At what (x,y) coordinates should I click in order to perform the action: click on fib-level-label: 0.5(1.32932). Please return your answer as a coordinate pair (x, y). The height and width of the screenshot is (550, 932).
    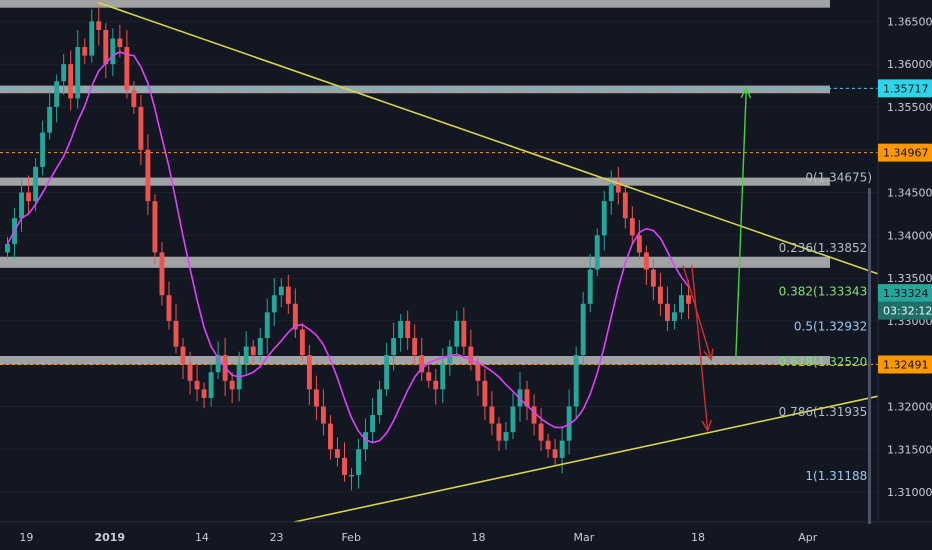
    Looking at the image, I should click on (833, 327).